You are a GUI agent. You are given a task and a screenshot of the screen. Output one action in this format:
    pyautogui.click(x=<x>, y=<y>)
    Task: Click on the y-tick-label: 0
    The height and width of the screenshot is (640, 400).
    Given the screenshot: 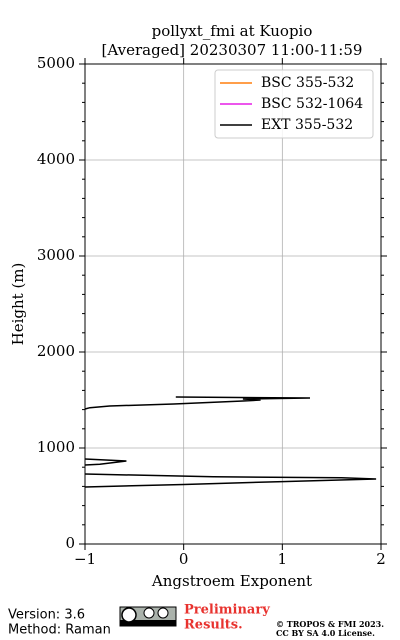 What is the action you would take?
    pyautogui.click(x=70, y=543)
    